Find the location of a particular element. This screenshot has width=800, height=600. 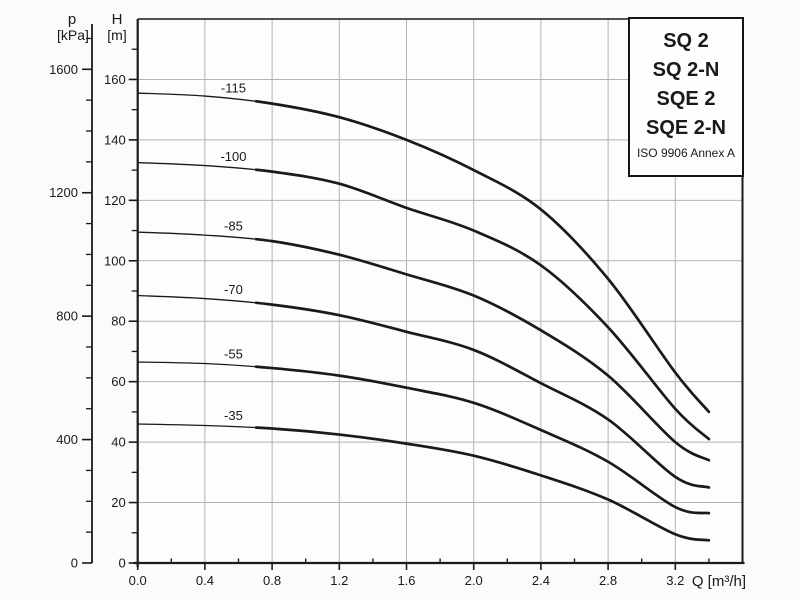

svg-text: 80 is located at coordinates (118, 321).